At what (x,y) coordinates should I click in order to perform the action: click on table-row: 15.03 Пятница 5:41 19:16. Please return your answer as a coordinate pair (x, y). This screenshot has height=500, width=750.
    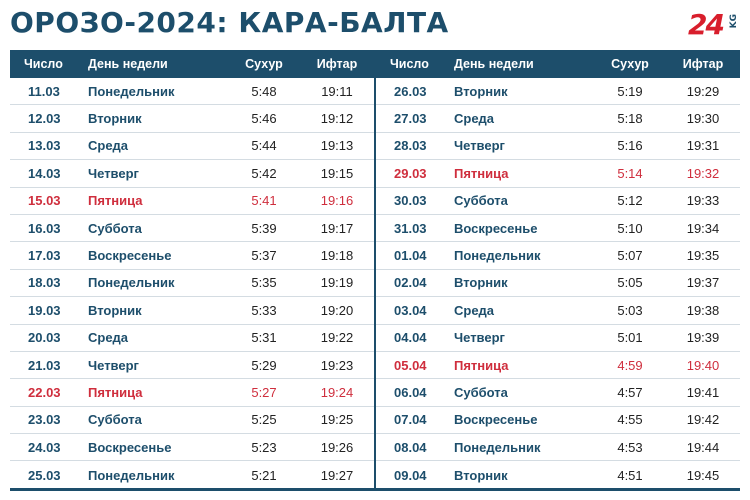
    Looking at the image, I should click on (192, 201).